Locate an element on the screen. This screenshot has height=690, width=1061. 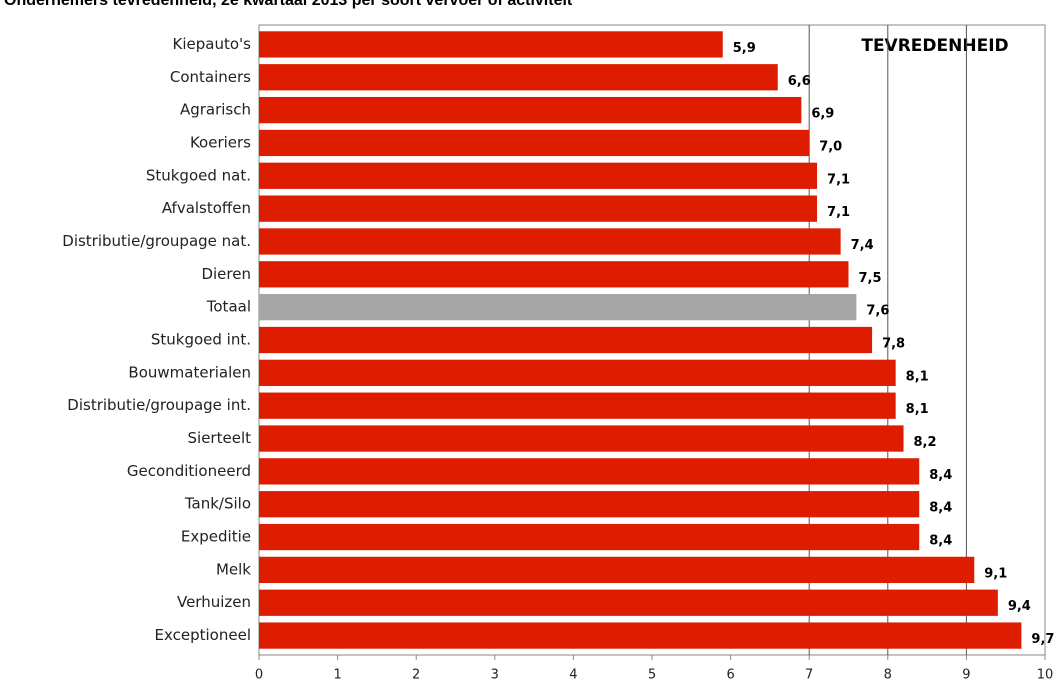
y-tick-label: Bouwmaterialen is located at coordinates (189, 372).